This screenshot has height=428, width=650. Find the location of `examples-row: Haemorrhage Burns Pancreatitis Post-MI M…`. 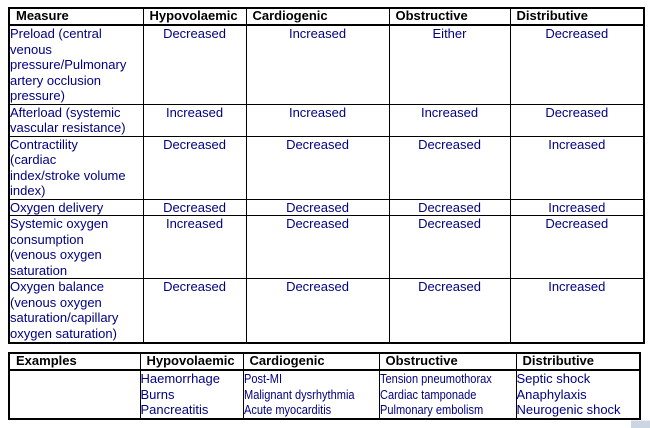

examples-row: Haemorrhage Burns Pancreatitis Post-MI M… is located at coordinates (324, 394).